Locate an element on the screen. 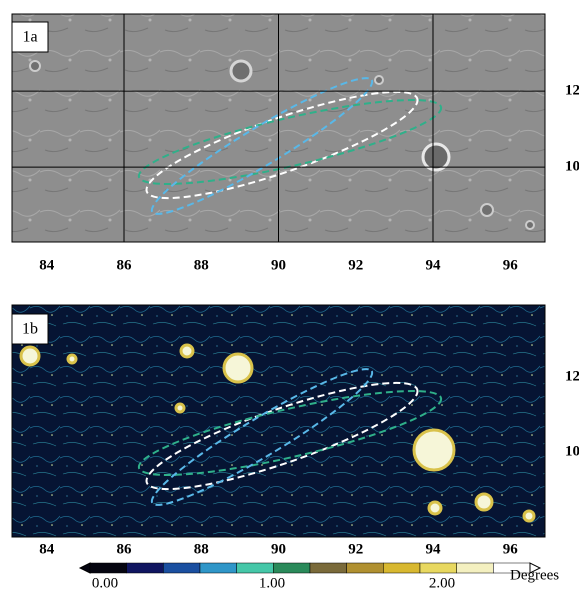 This screenshot has height=600, width=579. regions-b is located at coordinates (290, 437).